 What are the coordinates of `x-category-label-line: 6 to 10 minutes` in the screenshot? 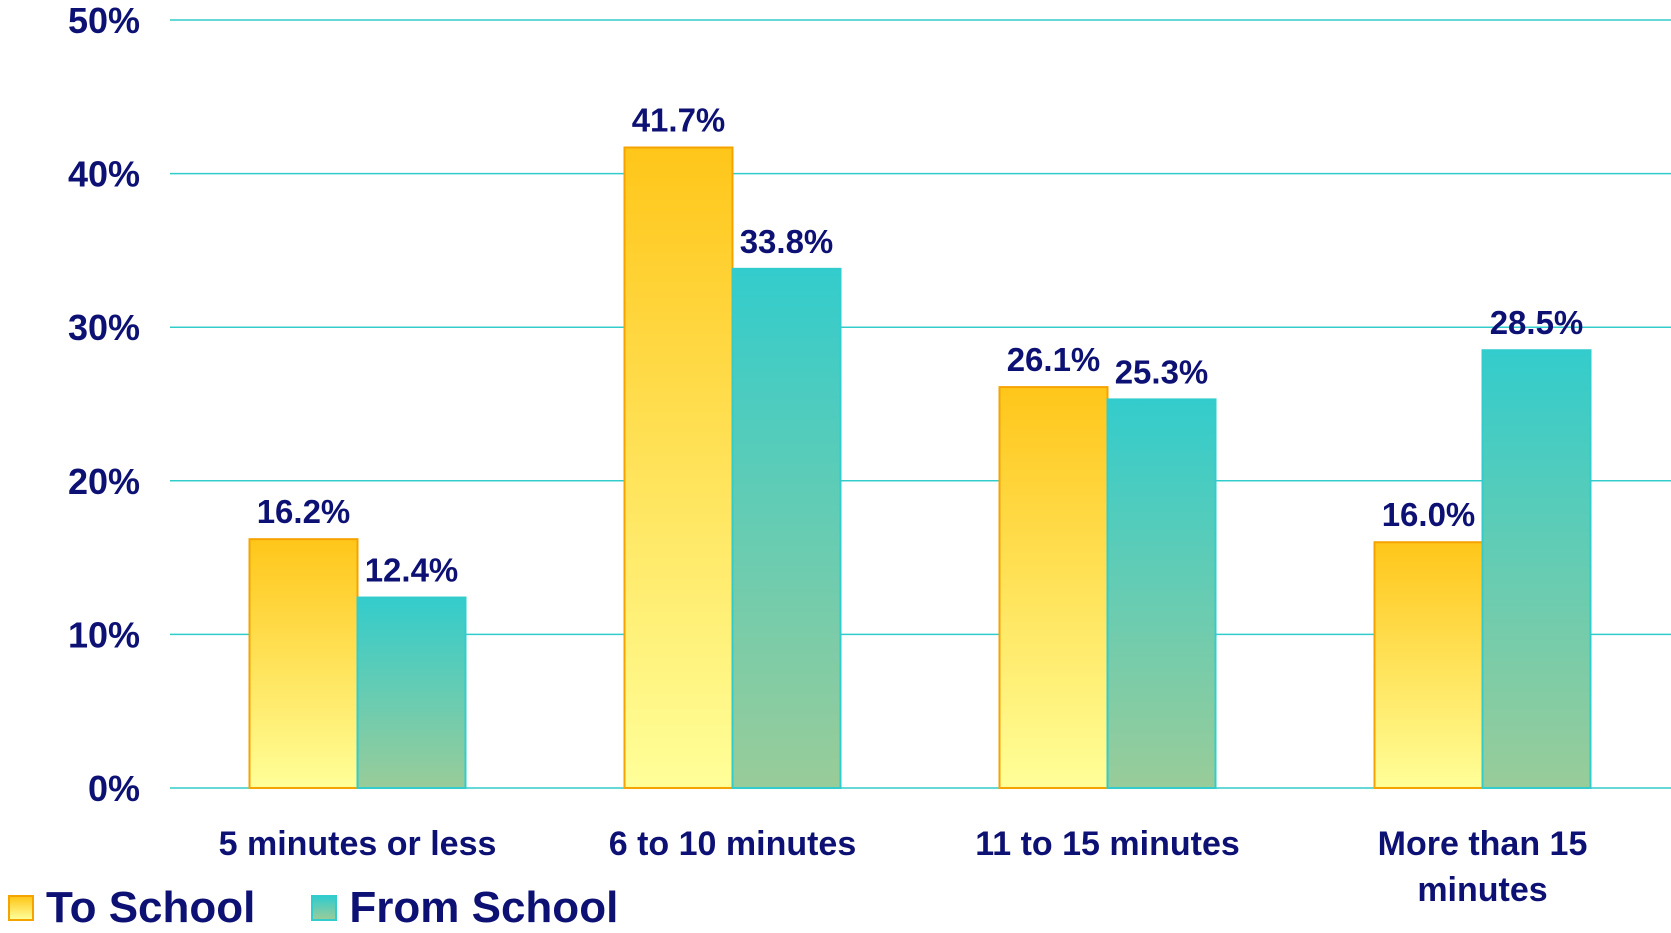 It's located at (733, 844).